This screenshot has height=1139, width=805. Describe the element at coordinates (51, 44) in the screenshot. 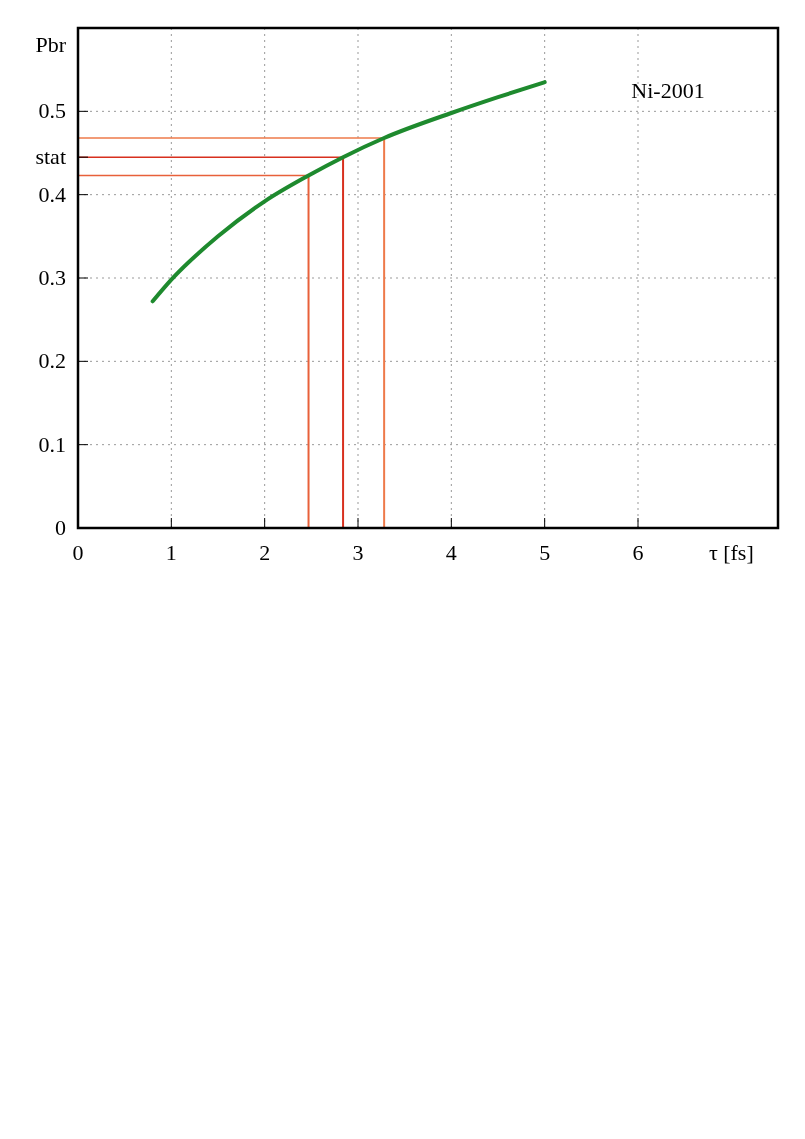

I see `y-axis-title: Pbr` at that location.